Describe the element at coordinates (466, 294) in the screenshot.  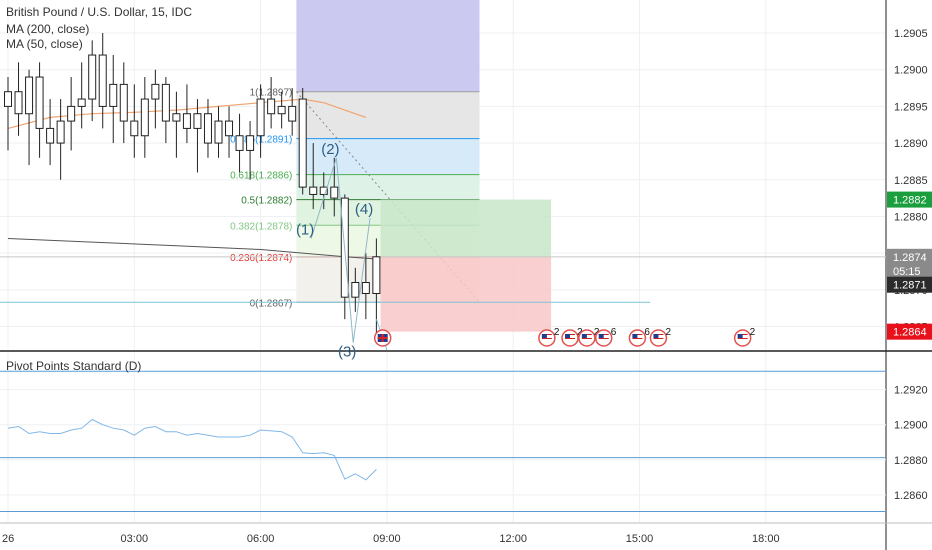
I see `position-loss-zone` at that location.